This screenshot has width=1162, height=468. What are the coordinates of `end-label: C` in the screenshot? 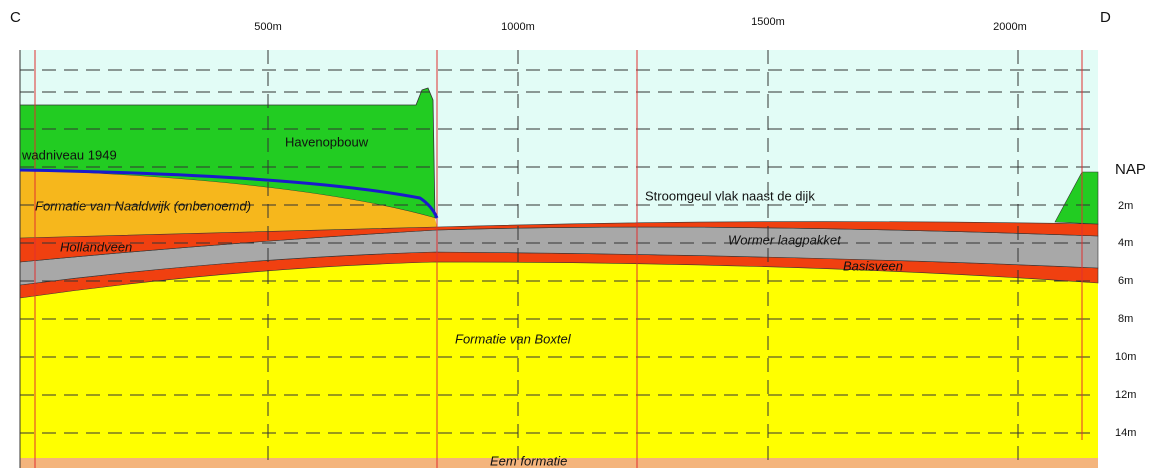 It's located at (15, 17).